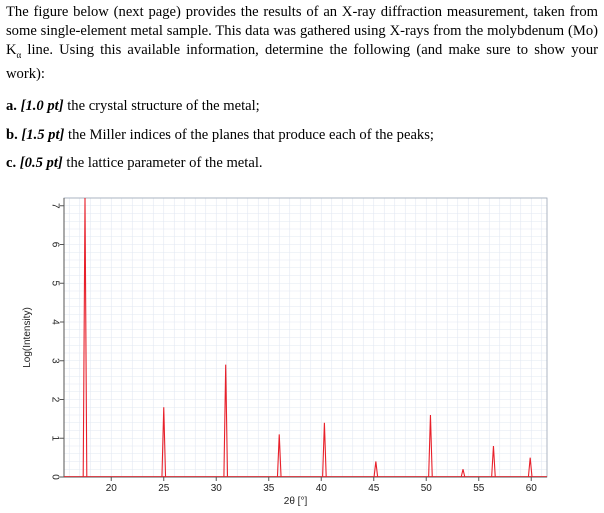  Describe the element at coordinates (11, 106) in the screenshot. I see `question-label: a.` at that location.